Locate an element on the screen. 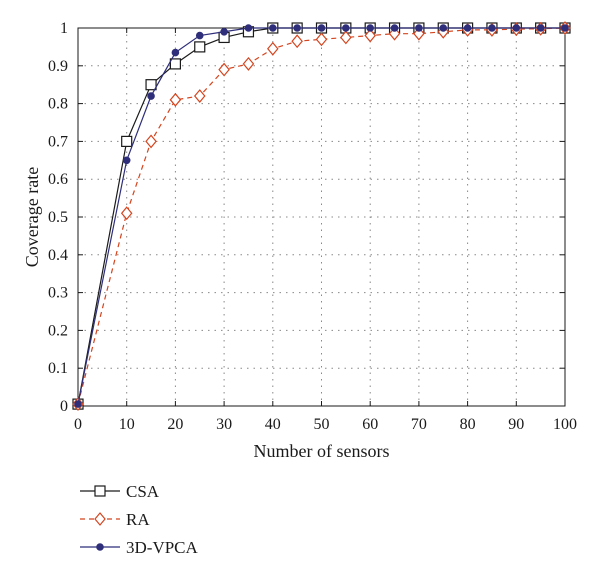 The image size is (600, 568). y-tick-label: 1 is located at coordinates (64, 28).